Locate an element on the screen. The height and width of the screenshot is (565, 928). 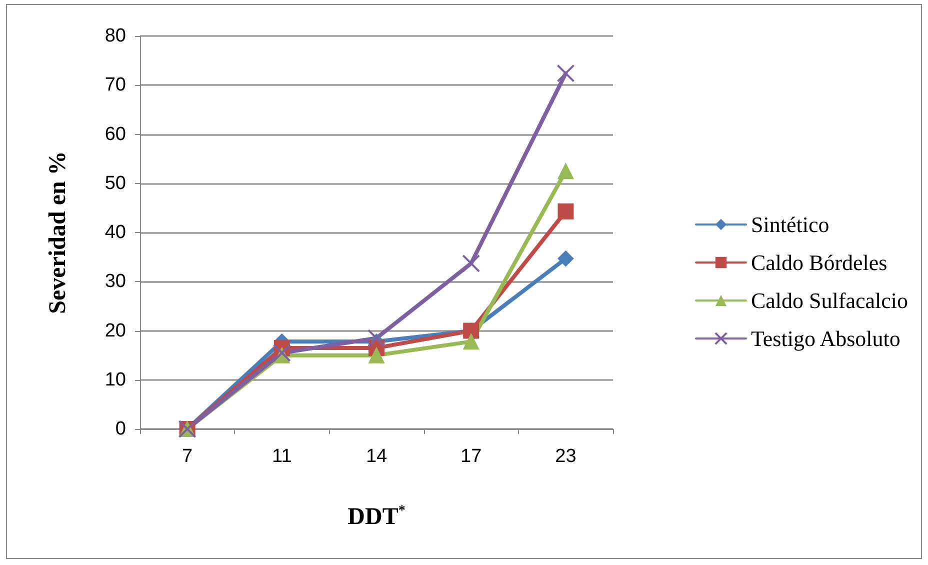
x-tick-label: 14 is located at coordinates (377, 456).